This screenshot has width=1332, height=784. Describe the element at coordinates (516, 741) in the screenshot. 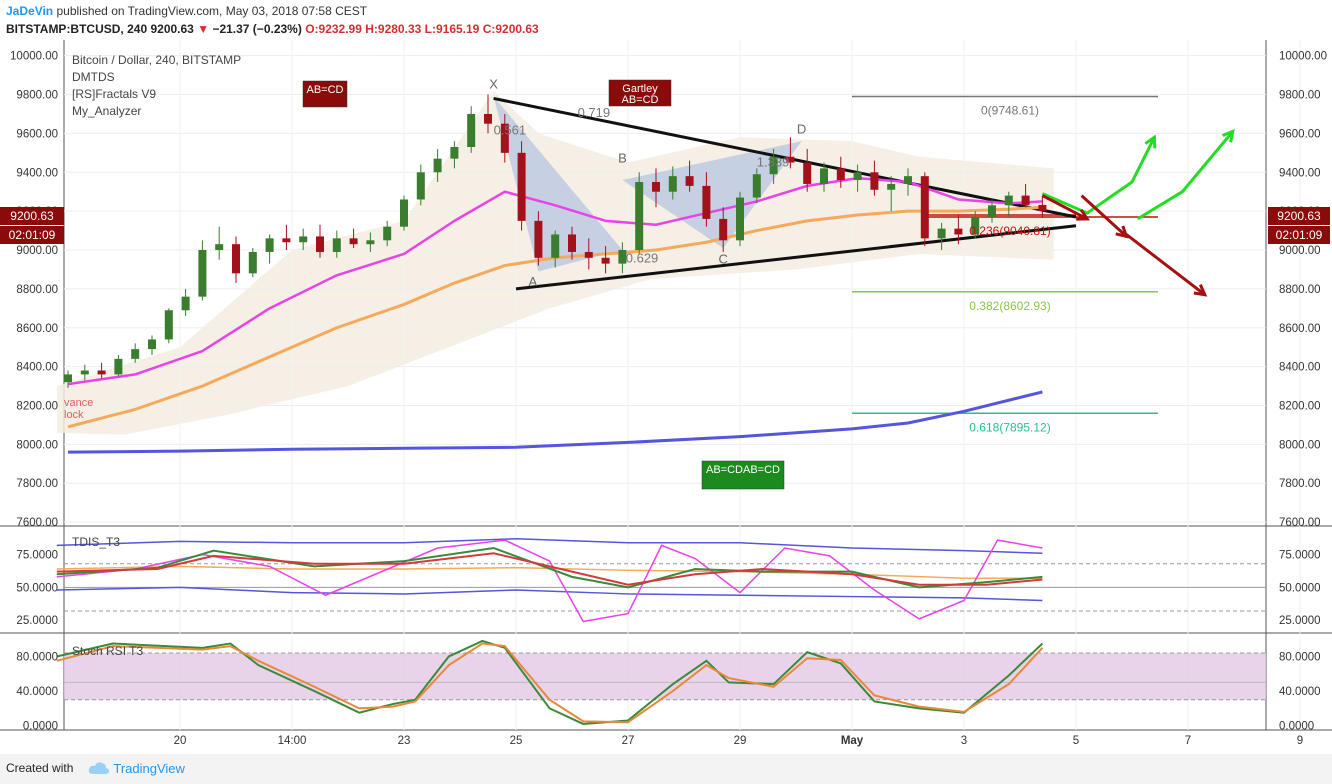

I see `x-tick-label: 25` at that location.